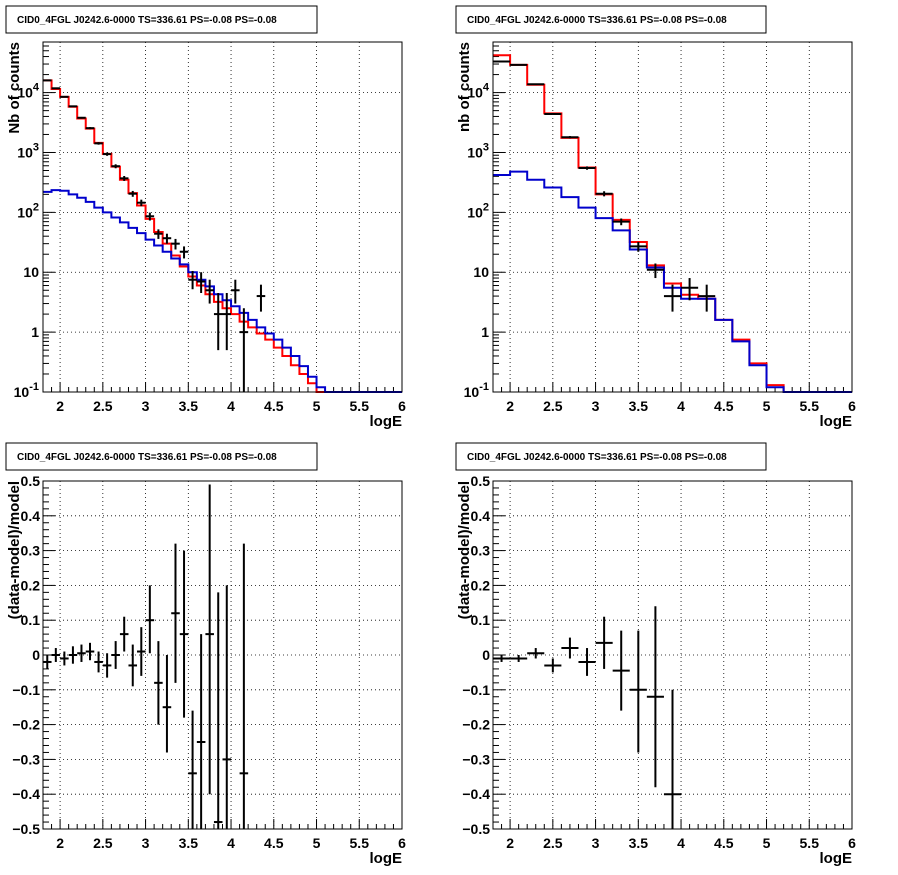 The height and width of the screenshot is (875, 898). Describe the element at coordinates (222, 291) in the screenshot. I see `model-component-line` at that location.